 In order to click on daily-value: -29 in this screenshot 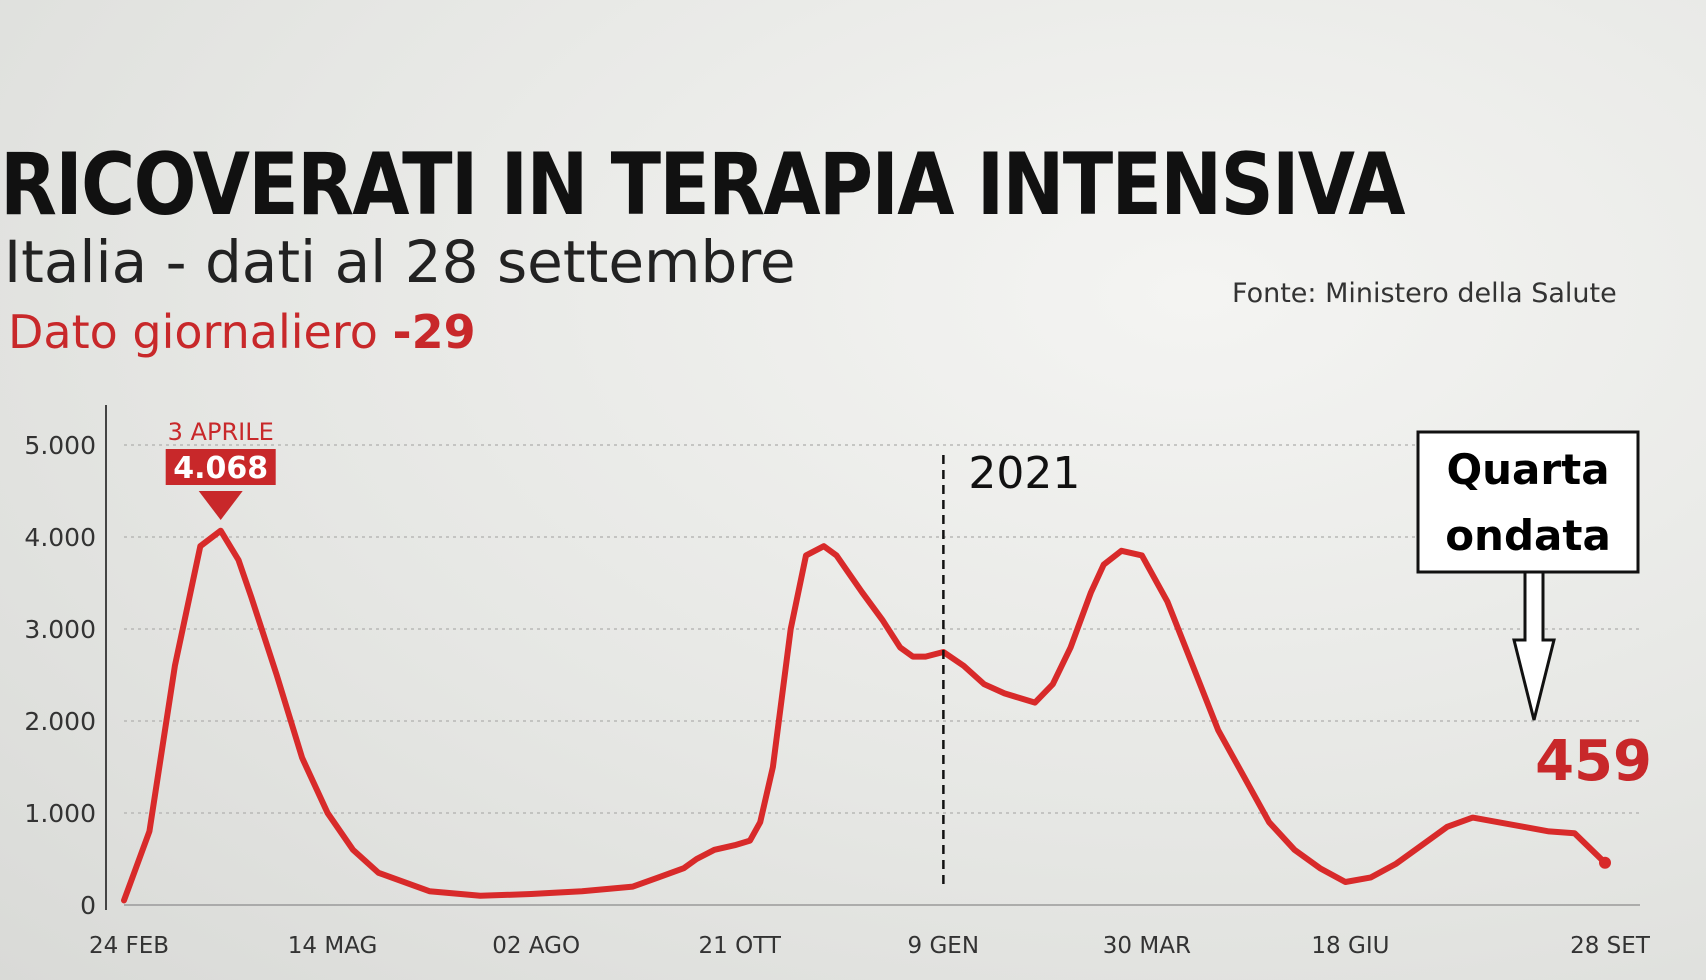, I will do `click(434, 332)`.